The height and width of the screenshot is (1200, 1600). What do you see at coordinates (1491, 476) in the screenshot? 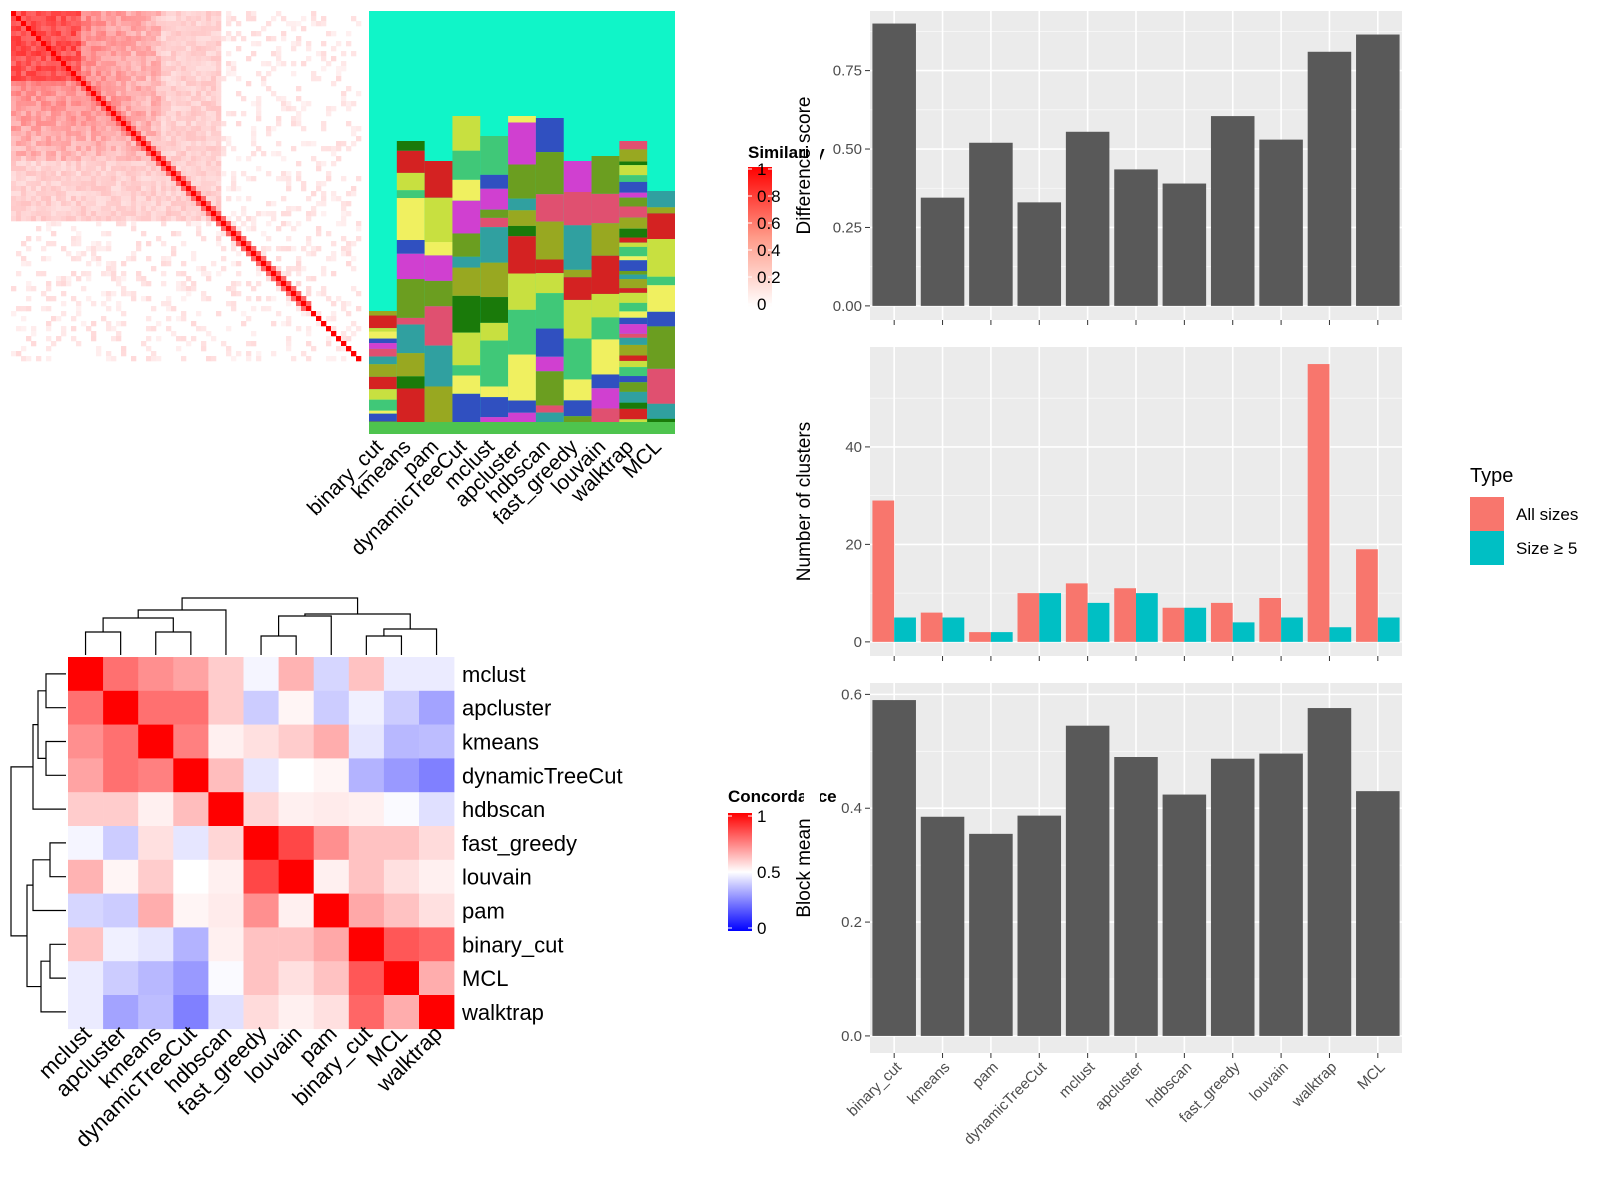
I see `type-legend-title: Type` at bounding box center [1491, 476].